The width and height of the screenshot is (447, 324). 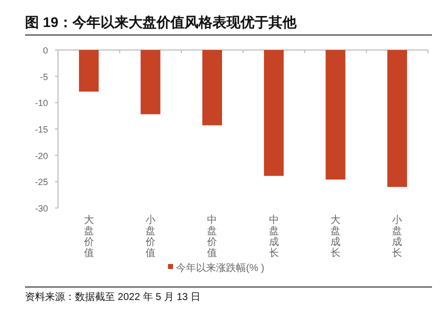 I want to click on x-tick-label: 大盘成长, so click(x=335, y=236).